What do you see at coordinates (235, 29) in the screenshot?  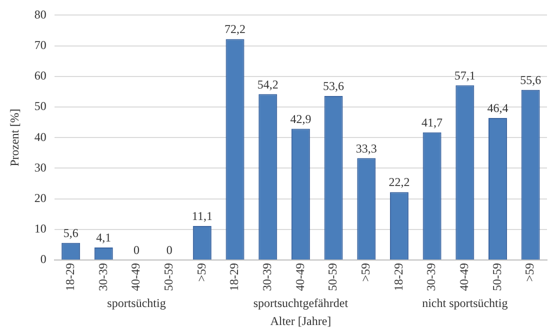 I see `data-label: 72,2` at bounding box center [235, 29].